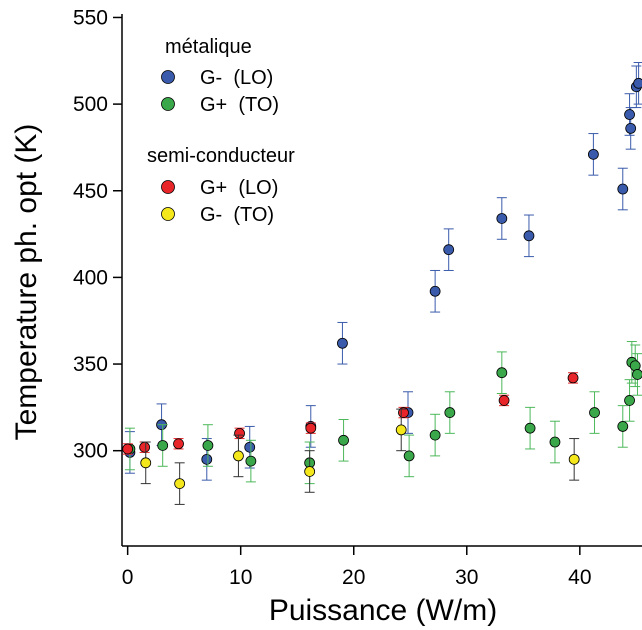 The image size is (642, 630). I want to click on y-tick-label: 450, so click(90, 191).